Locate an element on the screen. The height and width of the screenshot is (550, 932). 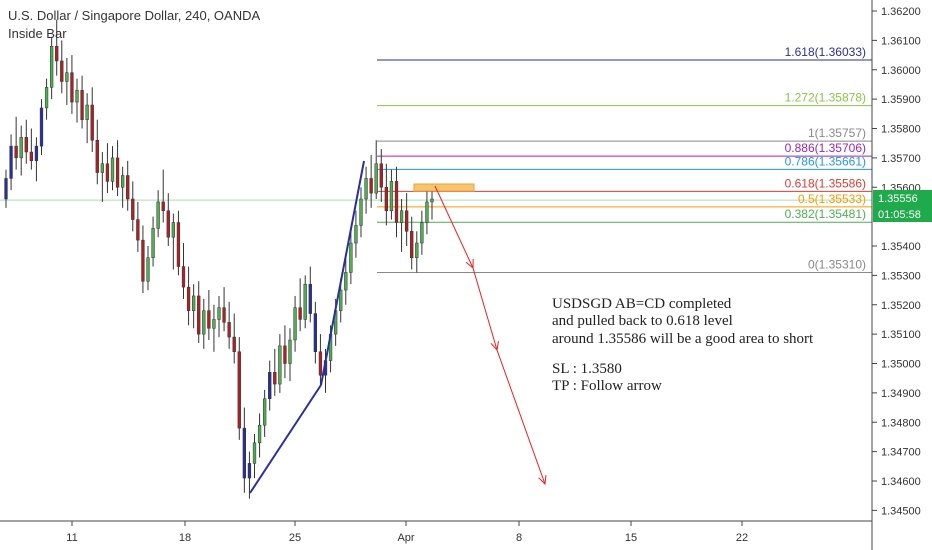
current-price-badge-text: 1.35556 is located at coordinates (898, 199).